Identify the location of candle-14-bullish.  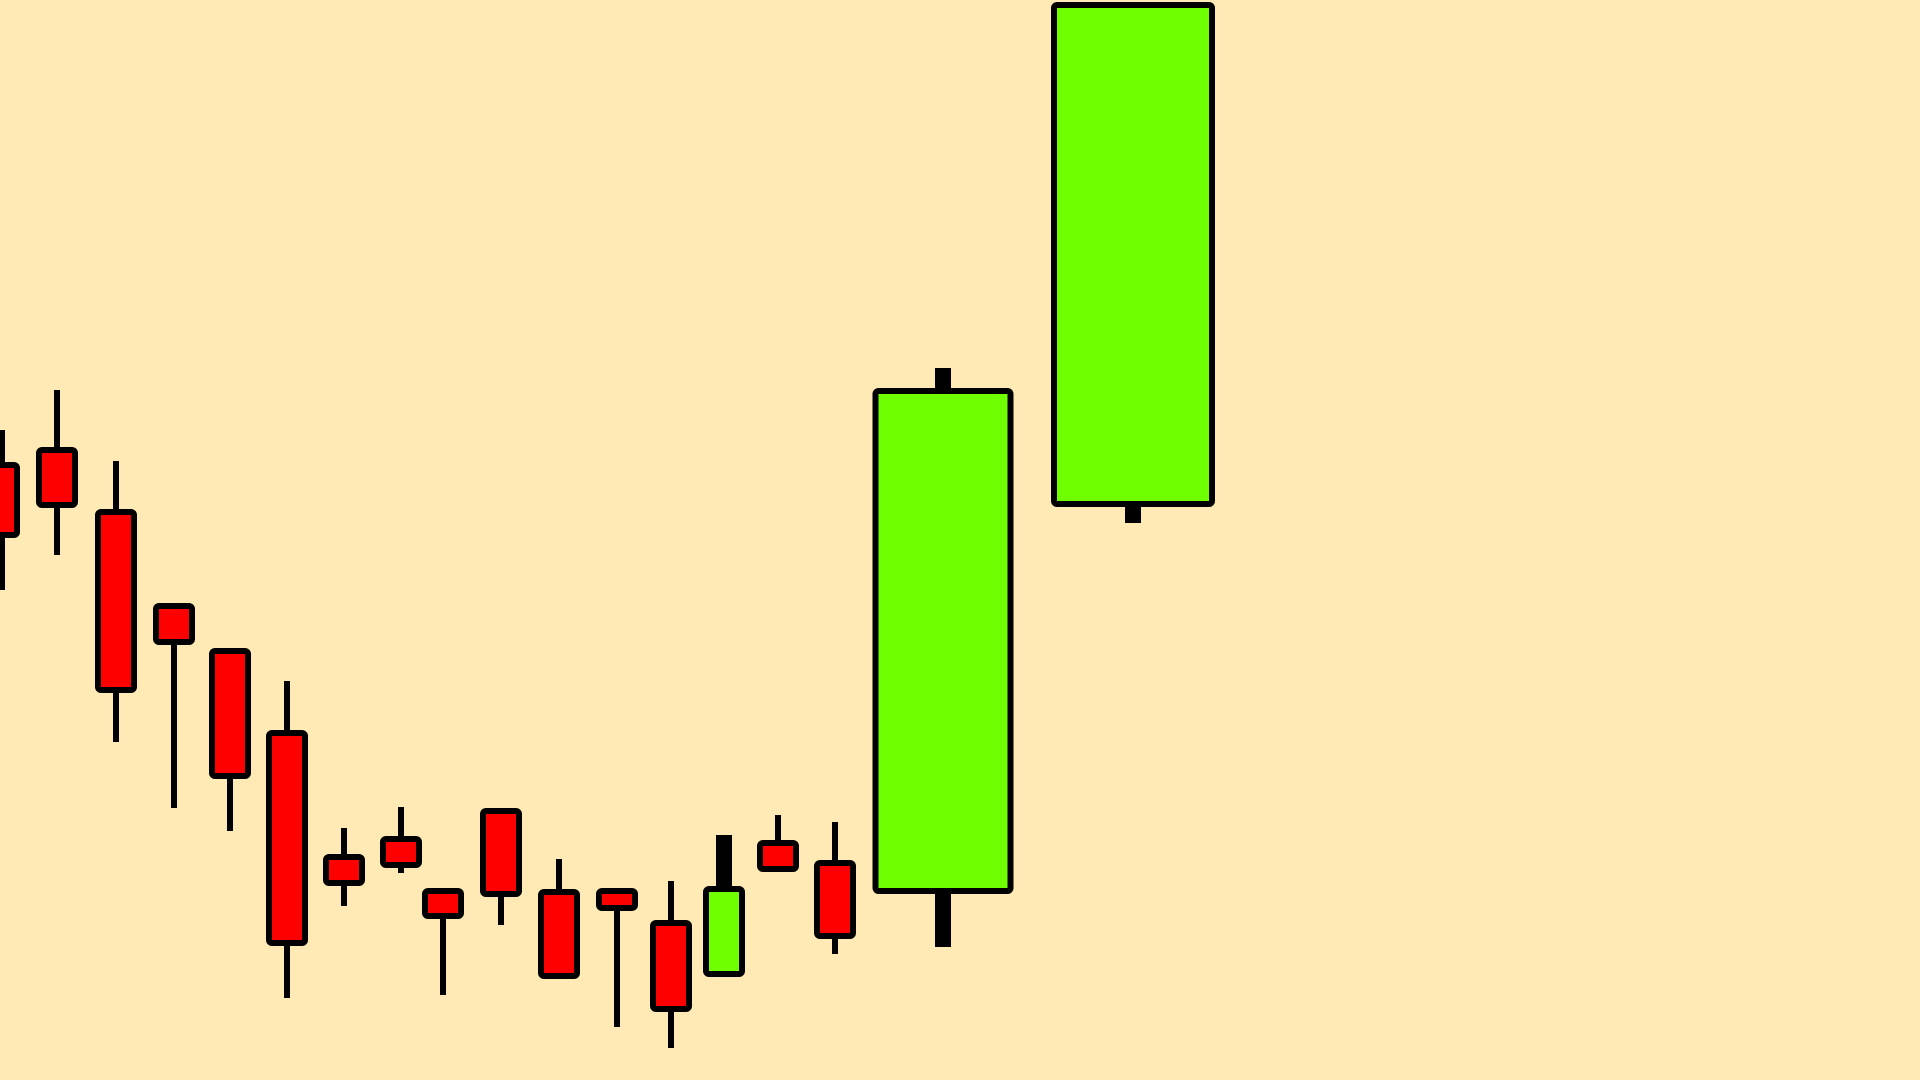
(724, 906).